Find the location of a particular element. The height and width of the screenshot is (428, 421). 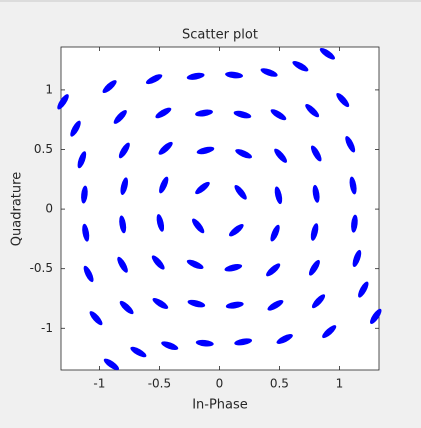

chart-title: Scatter plot is located at coordinates (220, 35).